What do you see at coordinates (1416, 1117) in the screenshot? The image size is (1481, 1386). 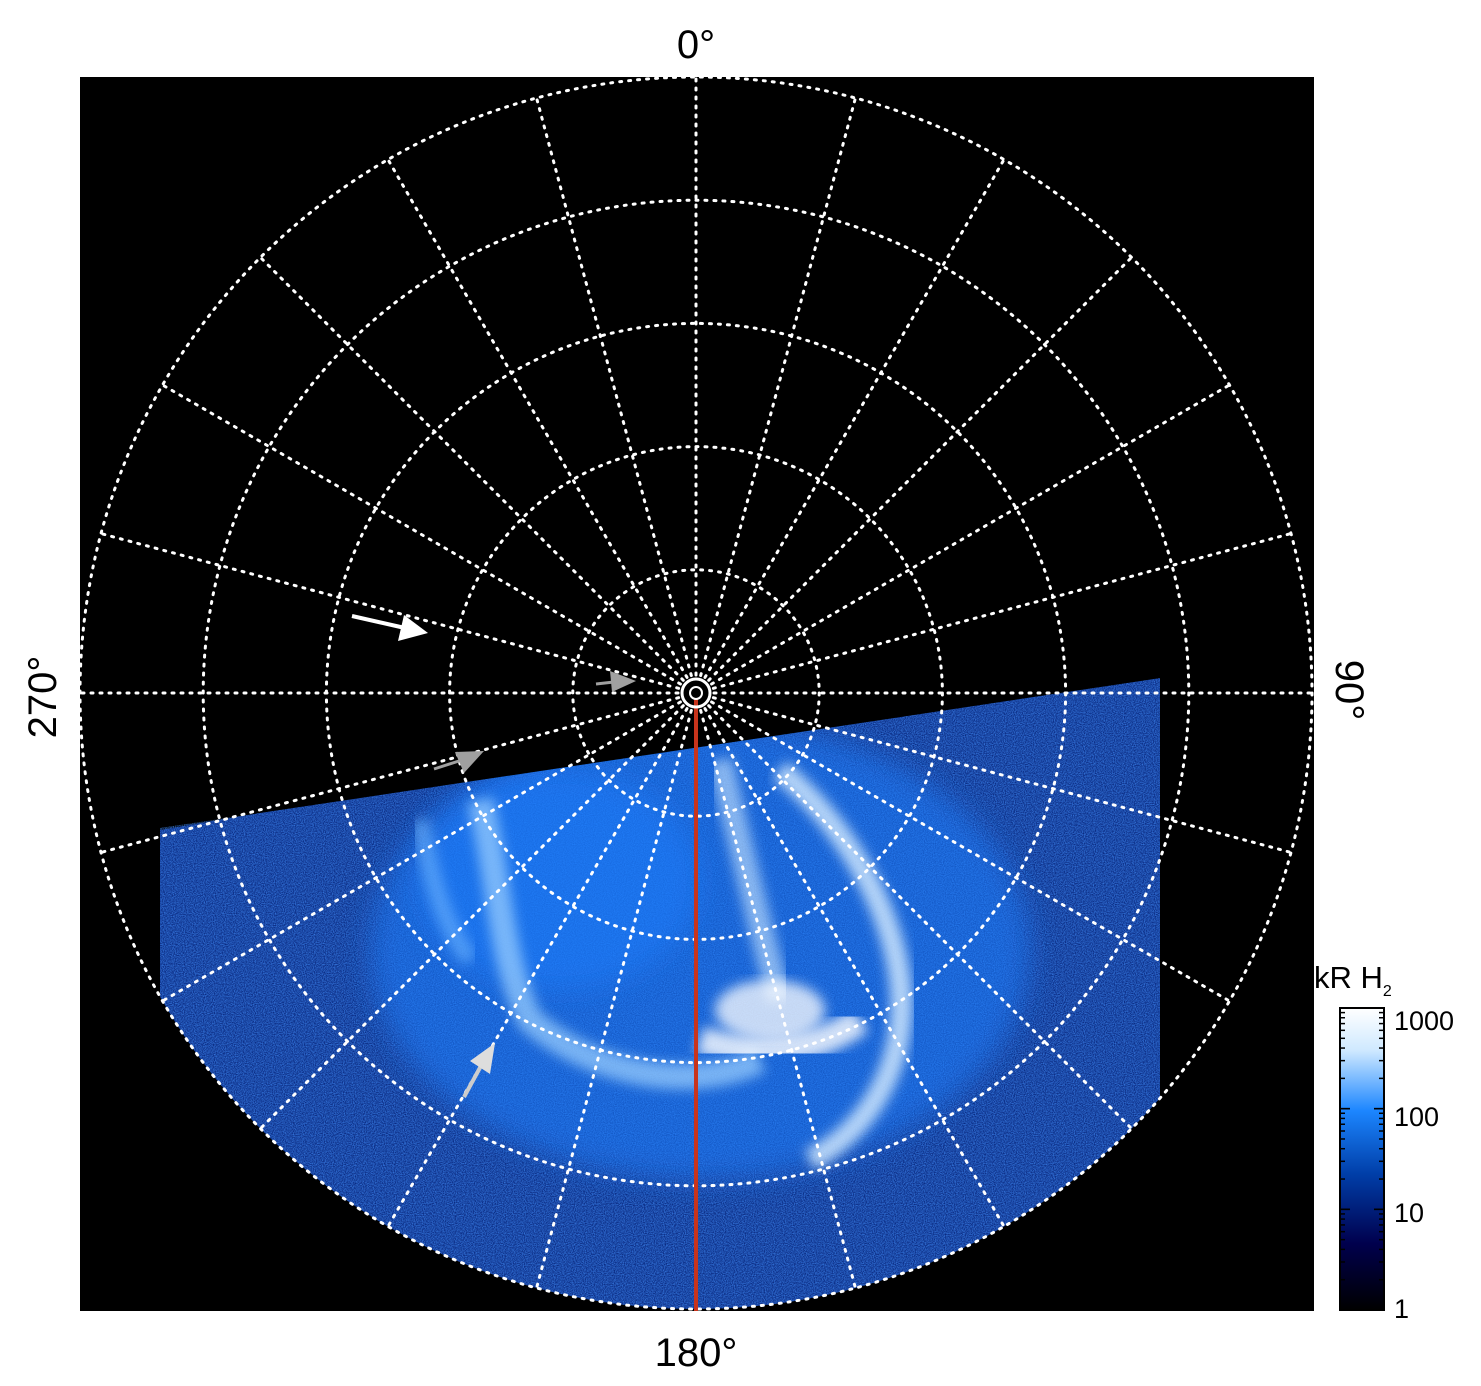 I see `colorbar-tick-100: 100` at bounding box center [1416, 1117].